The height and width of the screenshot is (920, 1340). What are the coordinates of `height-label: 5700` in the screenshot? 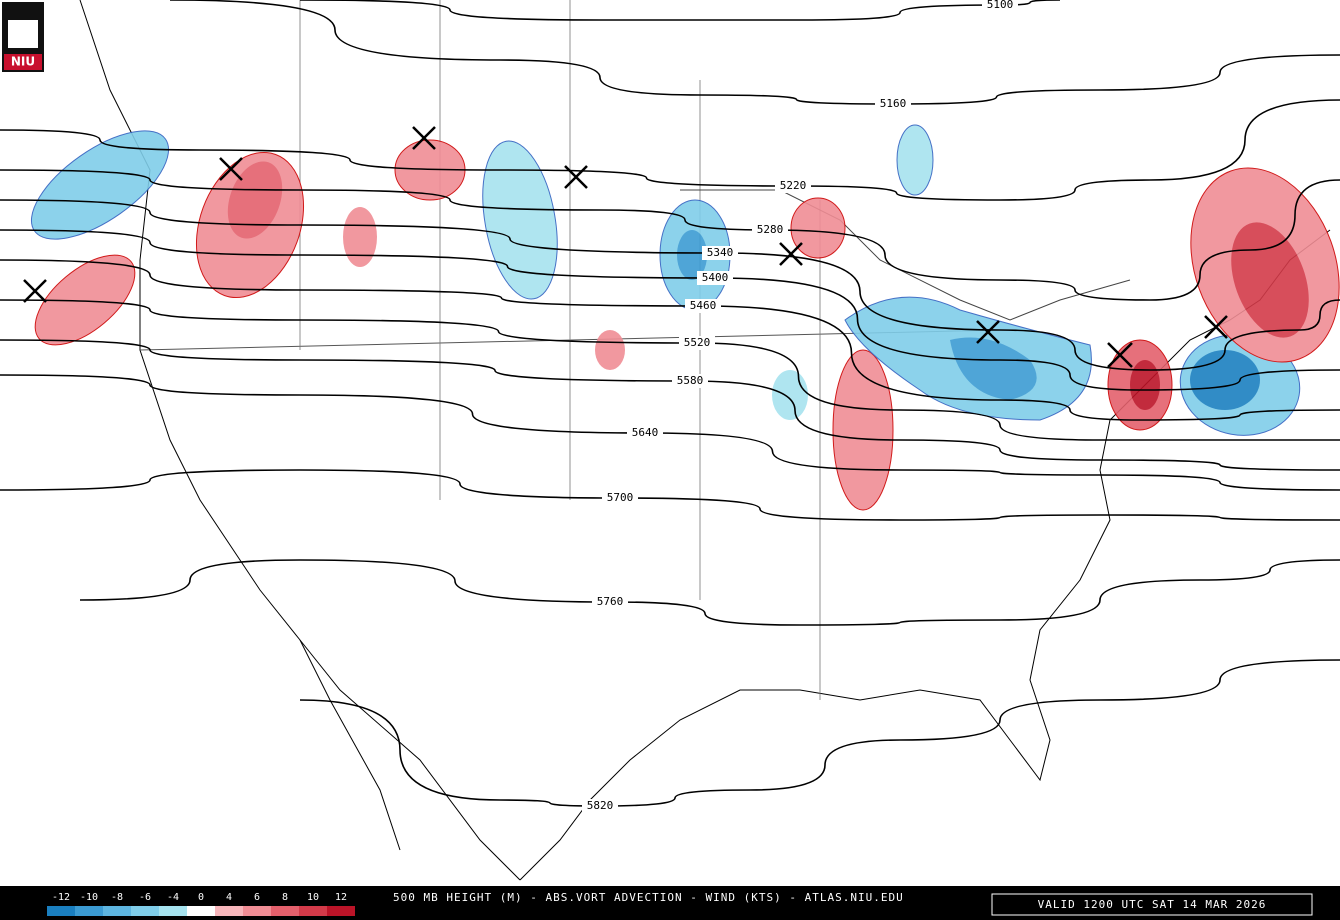 It's located at (620, 497).